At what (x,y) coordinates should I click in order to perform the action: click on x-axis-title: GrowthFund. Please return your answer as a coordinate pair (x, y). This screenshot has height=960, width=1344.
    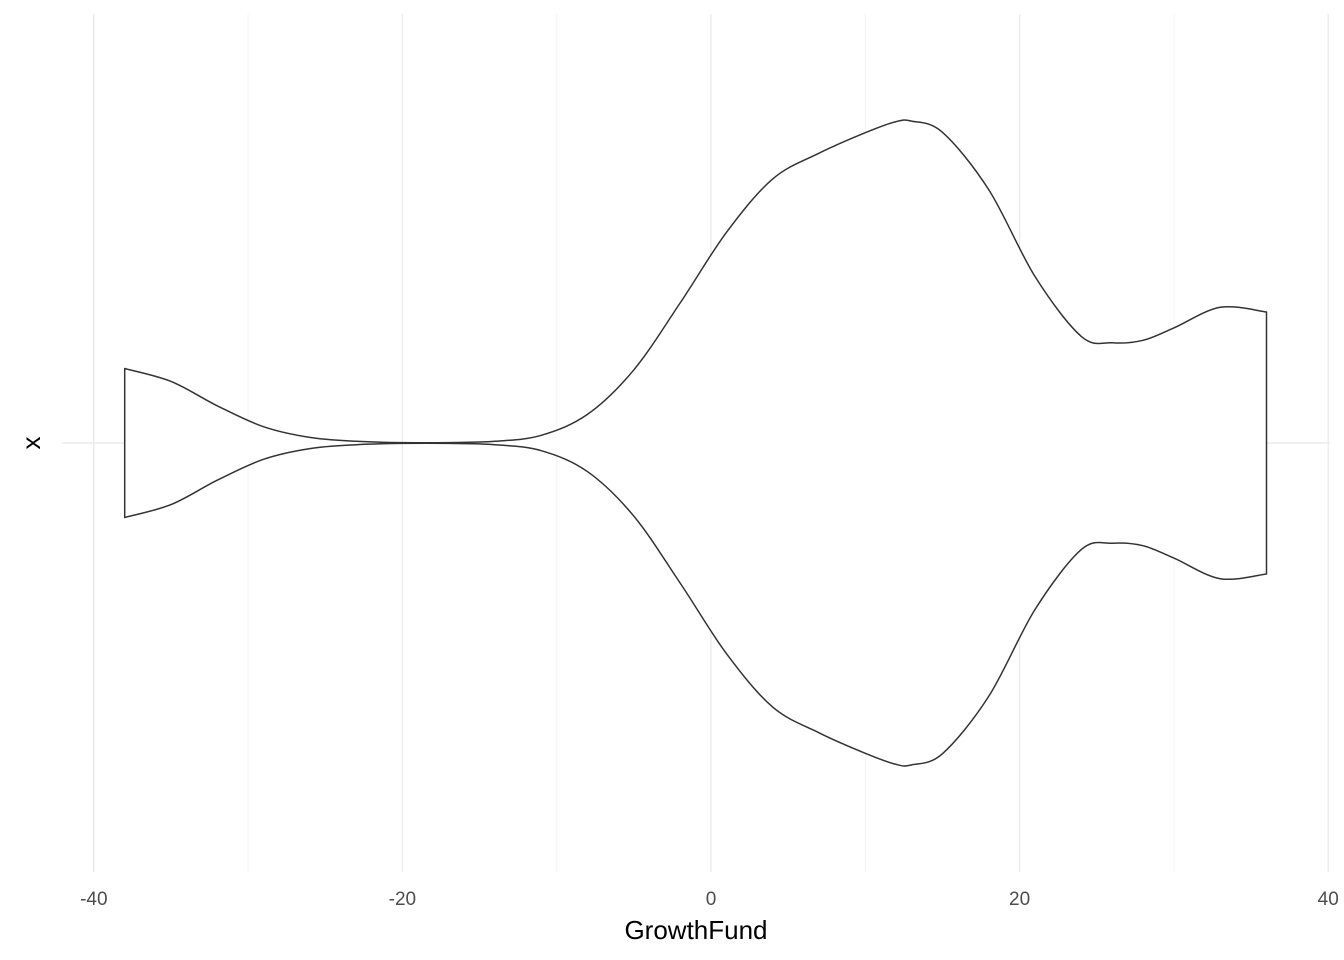
    Looking at the image, I should click on (695, 930).